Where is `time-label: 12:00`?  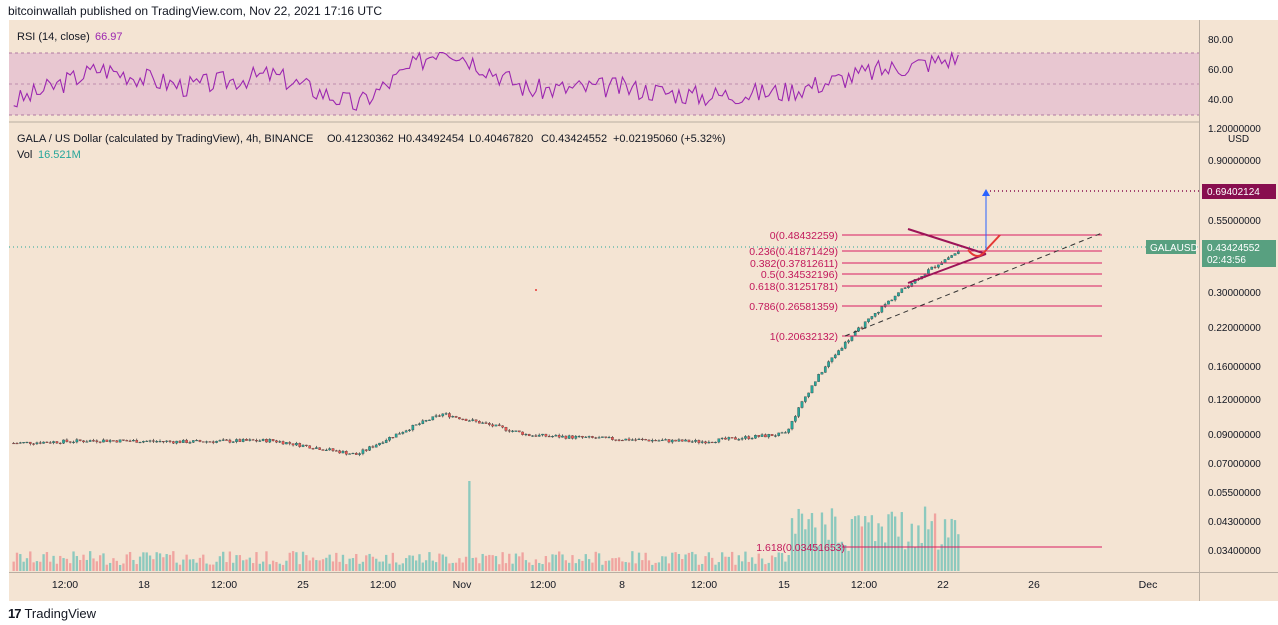
time-label: 12:00 is located at coordinates (864, 585).